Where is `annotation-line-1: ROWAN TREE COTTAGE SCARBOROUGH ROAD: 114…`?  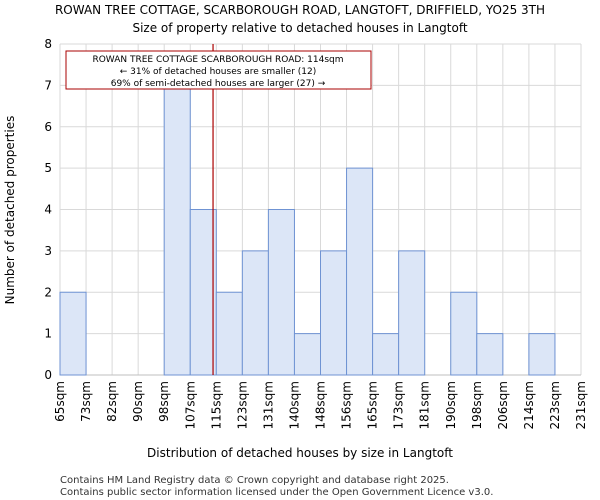 annotation-line-1: ROWAN TREE COTTAGE SCARBOROUGH ROAD: 114… is located at coordinates (217, 60).